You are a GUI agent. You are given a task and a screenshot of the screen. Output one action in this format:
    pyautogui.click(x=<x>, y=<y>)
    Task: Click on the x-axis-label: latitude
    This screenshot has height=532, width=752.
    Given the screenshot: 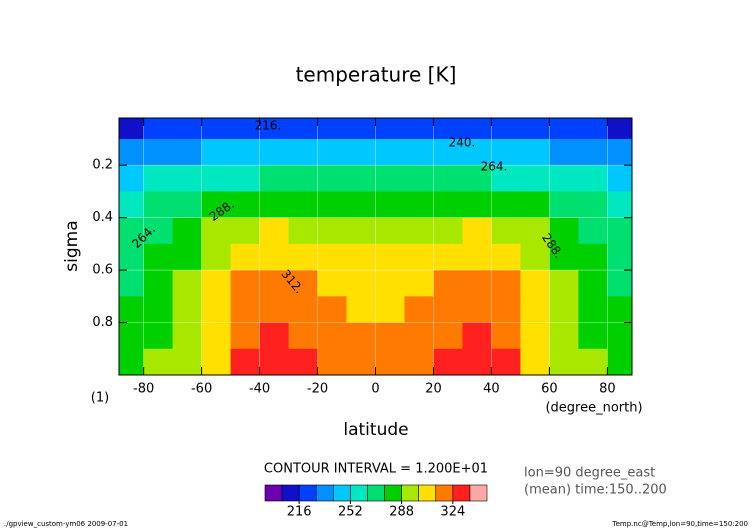 What is the action you would take?
    pyautogui.click(x=375, y=430)
    